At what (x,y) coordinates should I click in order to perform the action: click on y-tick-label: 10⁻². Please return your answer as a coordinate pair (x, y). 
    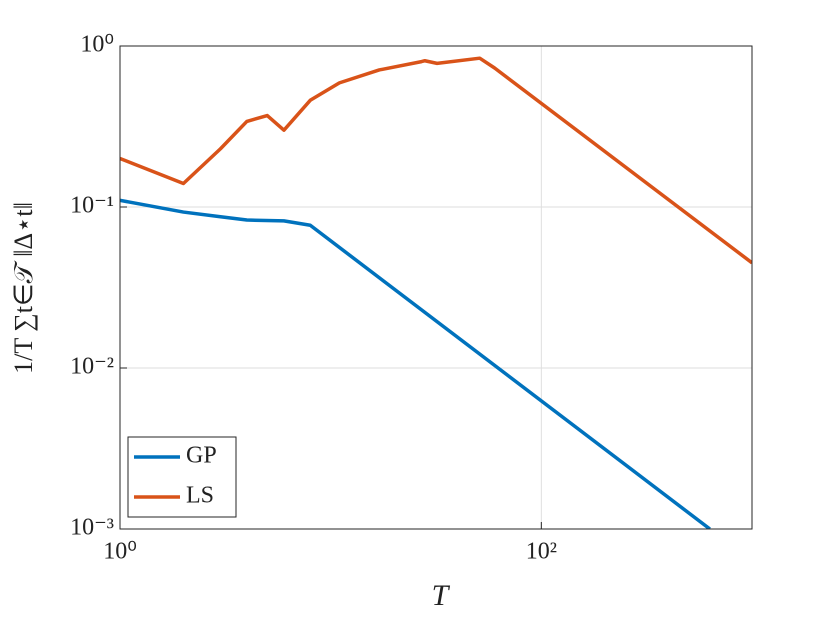
    Looking at the image, I should click on (92, 367).